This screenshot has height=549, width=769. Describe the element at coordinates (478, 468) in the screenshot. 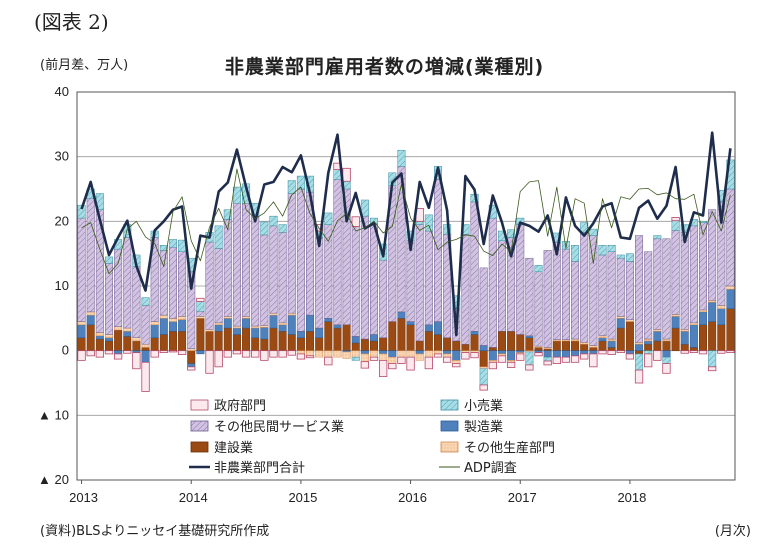

I see `legend-item-adp: ADP調査` at that location.